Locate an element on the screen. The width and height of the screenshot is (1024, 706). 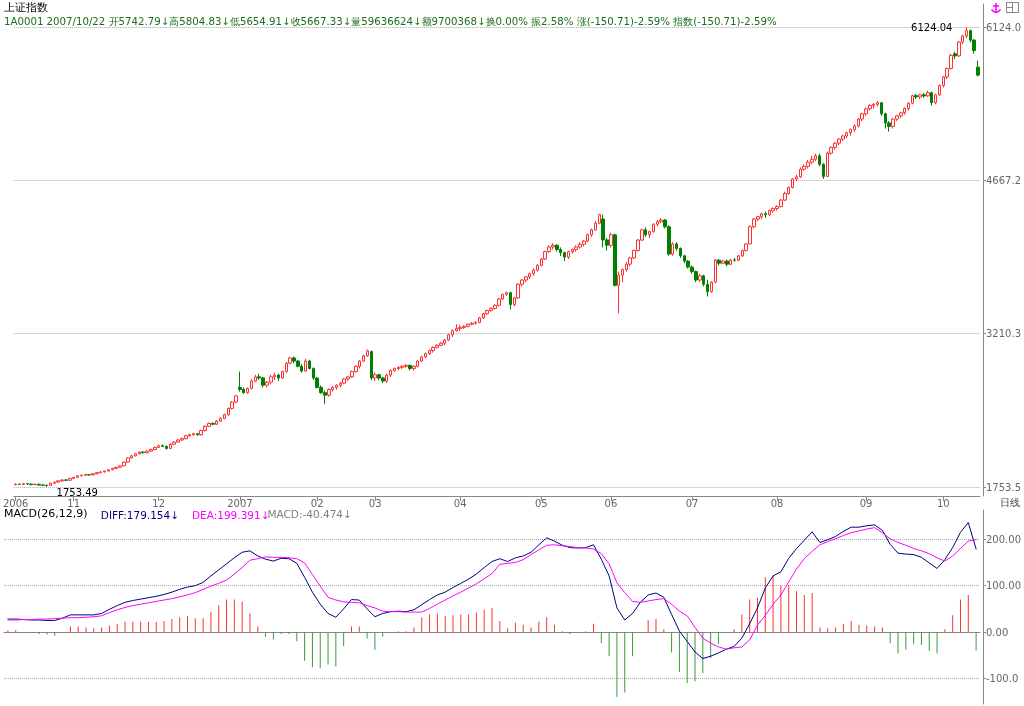
y-tick-label: 0.00 is located at coordinates (997, 632).